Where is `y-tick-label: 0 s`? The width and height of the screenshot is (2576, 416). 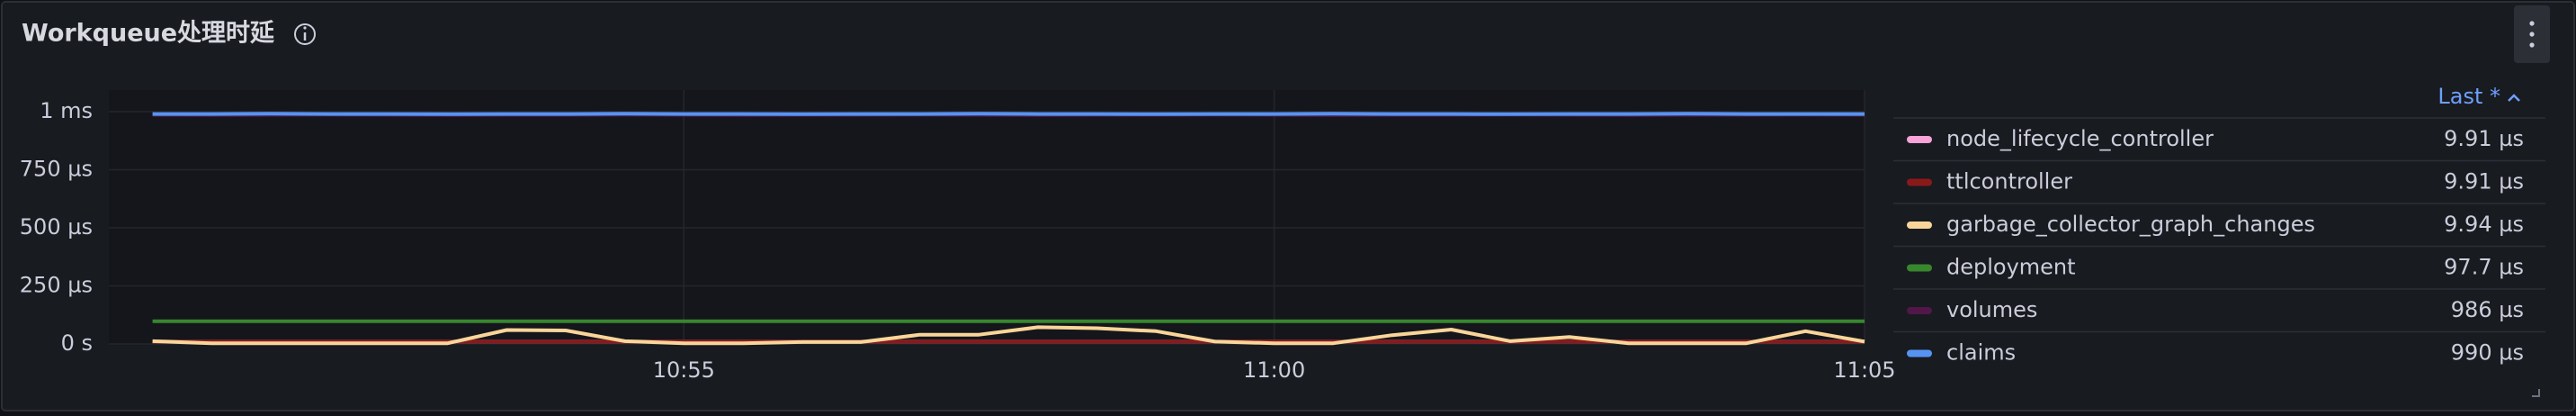 y-tick-label: 0 s is located at coordinates (77, 343).